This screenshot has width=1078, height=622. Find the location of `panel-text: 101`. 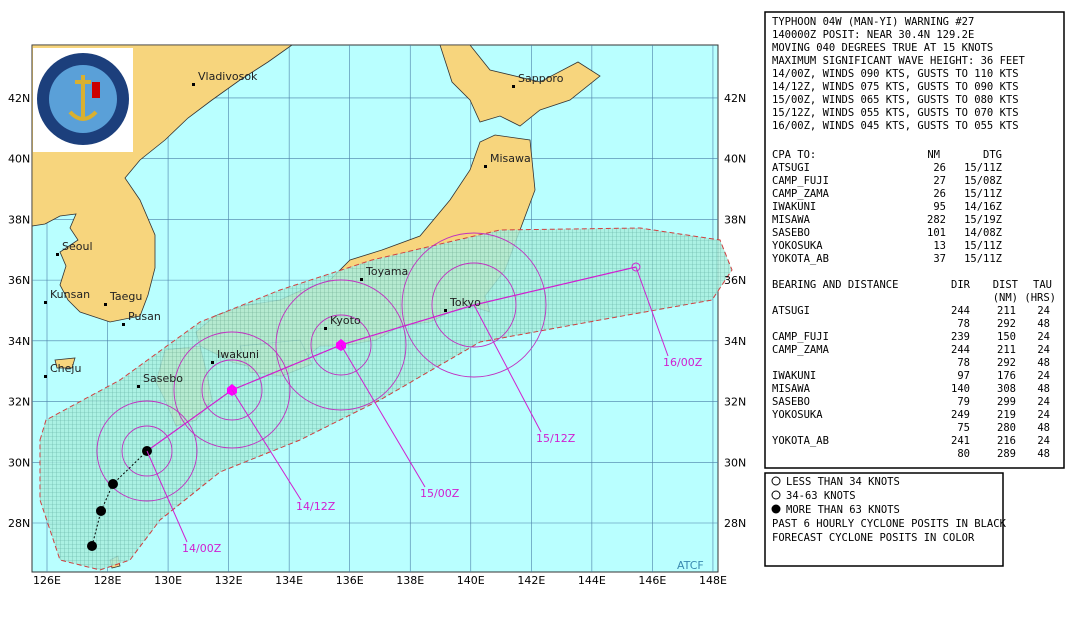

panel-text: 101 is located at coordinates (936, 233).